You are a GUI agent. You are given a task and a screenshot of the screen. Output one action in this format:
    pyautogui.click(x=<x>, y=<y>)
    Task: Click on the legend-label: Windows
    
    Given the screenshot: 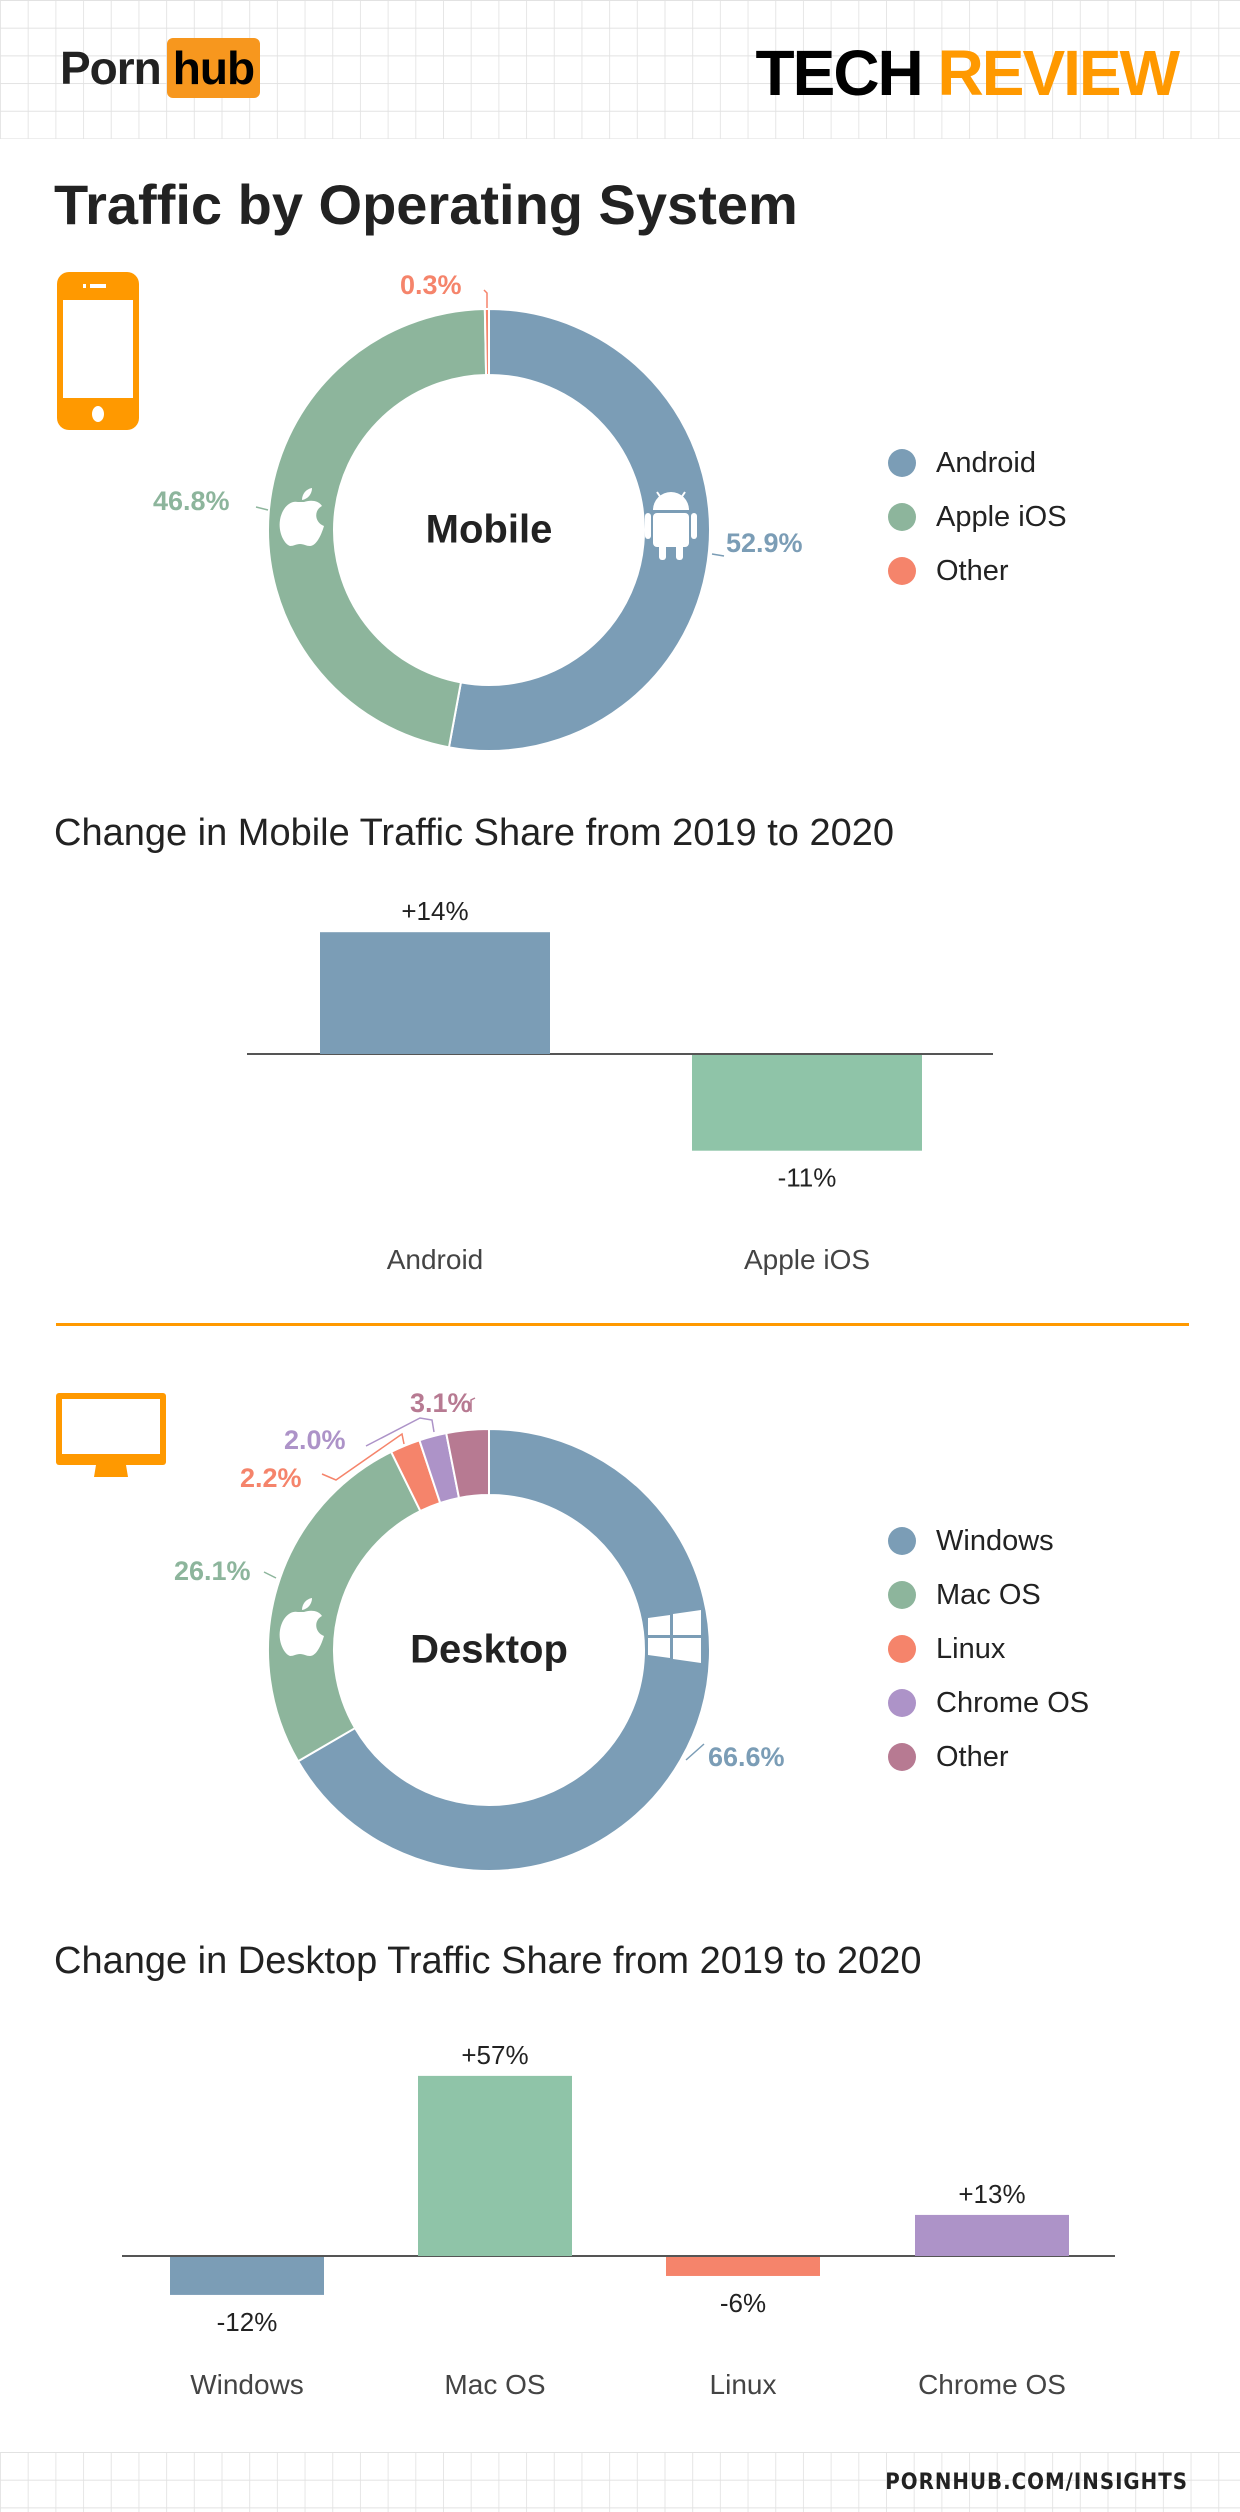 What is the action you would take?
    pyautogui.click(x=995, y=1540)
    